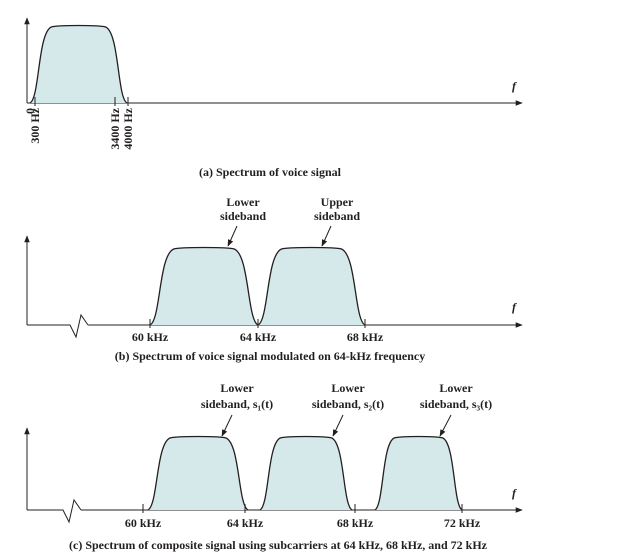 This screenshot has width=620, height=560. What do you see at coordinates (462, 523) in the screenshot?
I see `tick-label: 72 kHz` at bounding box center [462, 523].